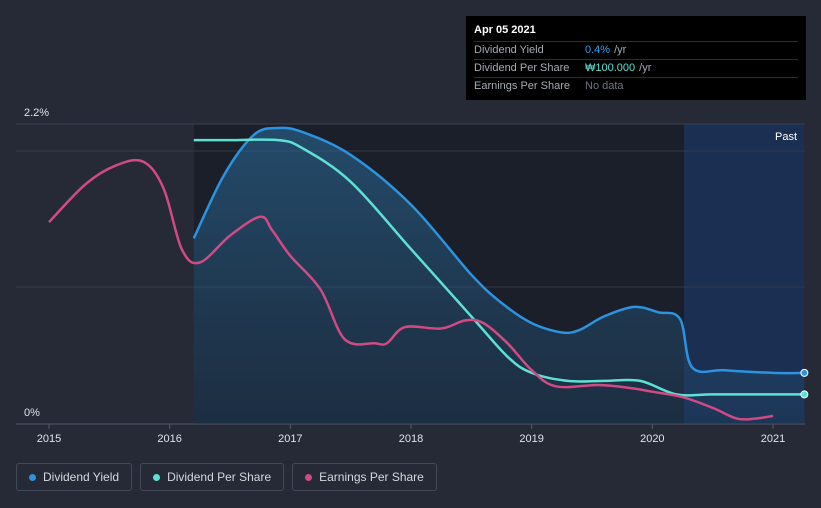 Image resolution: width=821 pixels, height=508 pixels. Describe the element at coordinates (804, 394) in the screenshot. I see `dividend-per-share-end-marker` at that location.